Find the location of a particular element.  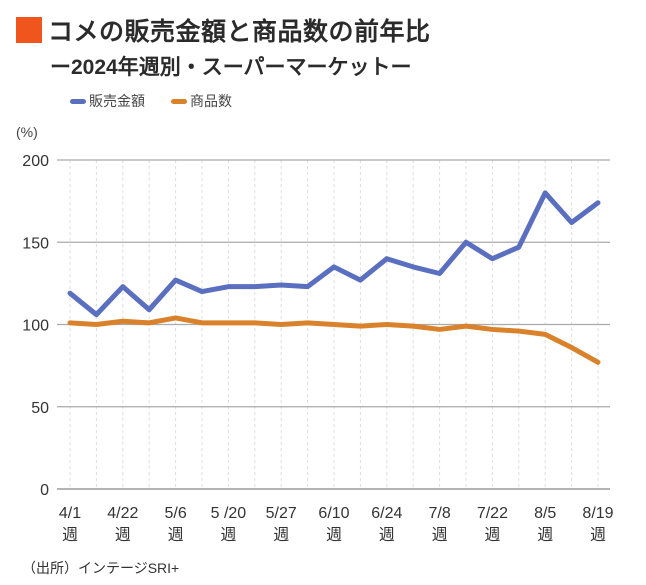

x-tick-label: 8/5 is located at coordinates (545, 513).